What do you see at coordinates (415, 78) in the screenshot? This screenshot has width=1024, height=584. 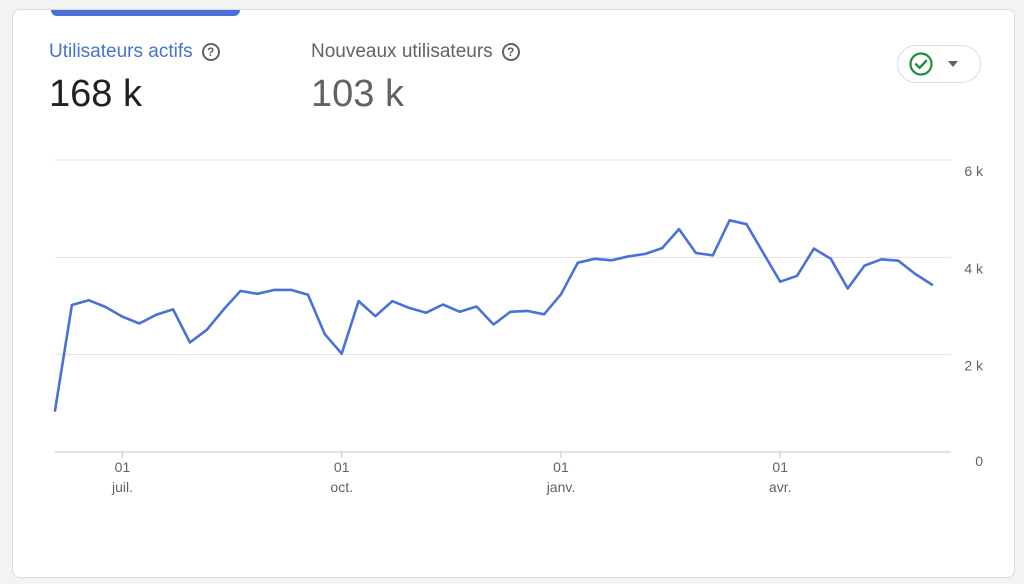 I see `metric-tab-new-users: Nouveaux utilisateurs ? 103 k` at bounding box center [415, 78].